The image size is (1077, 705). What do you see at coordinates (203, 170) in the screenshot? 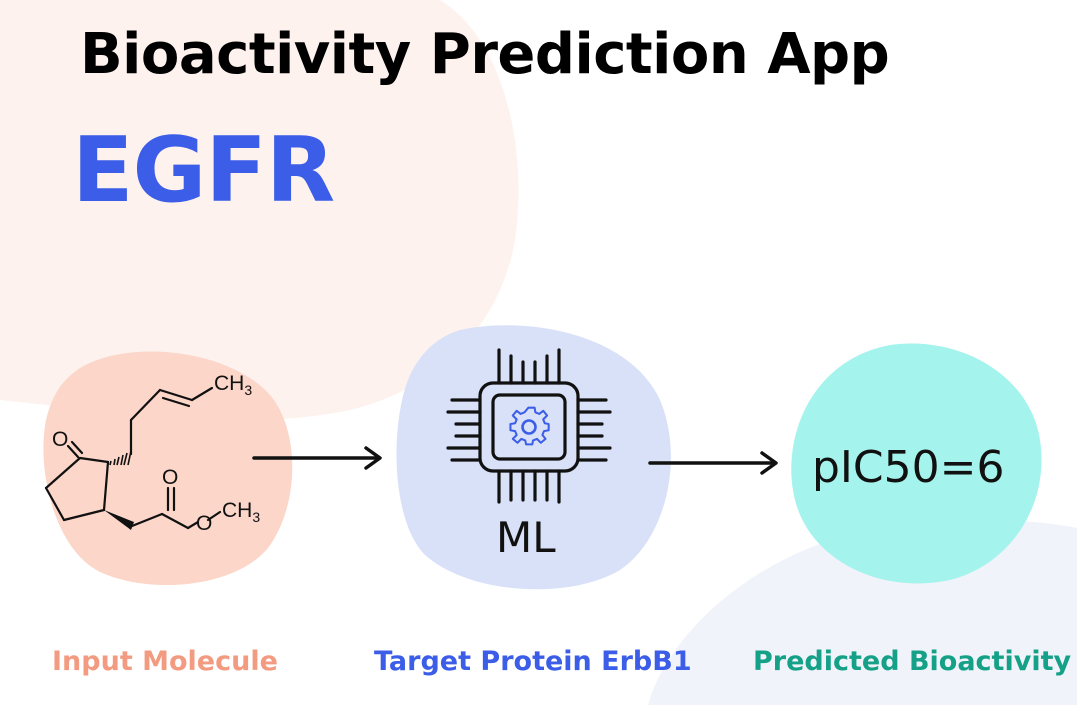
I see `target-name: EGFR` at bounding box center [203, 170].